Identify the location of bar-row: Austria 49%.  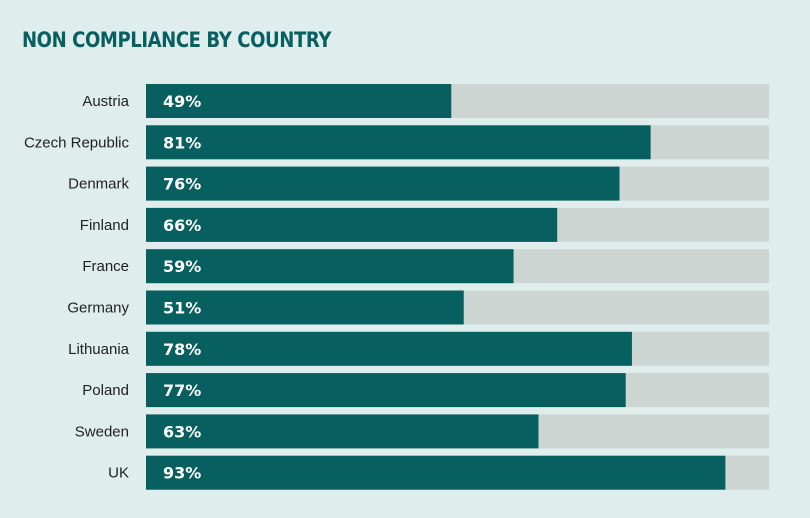
(425, 101).